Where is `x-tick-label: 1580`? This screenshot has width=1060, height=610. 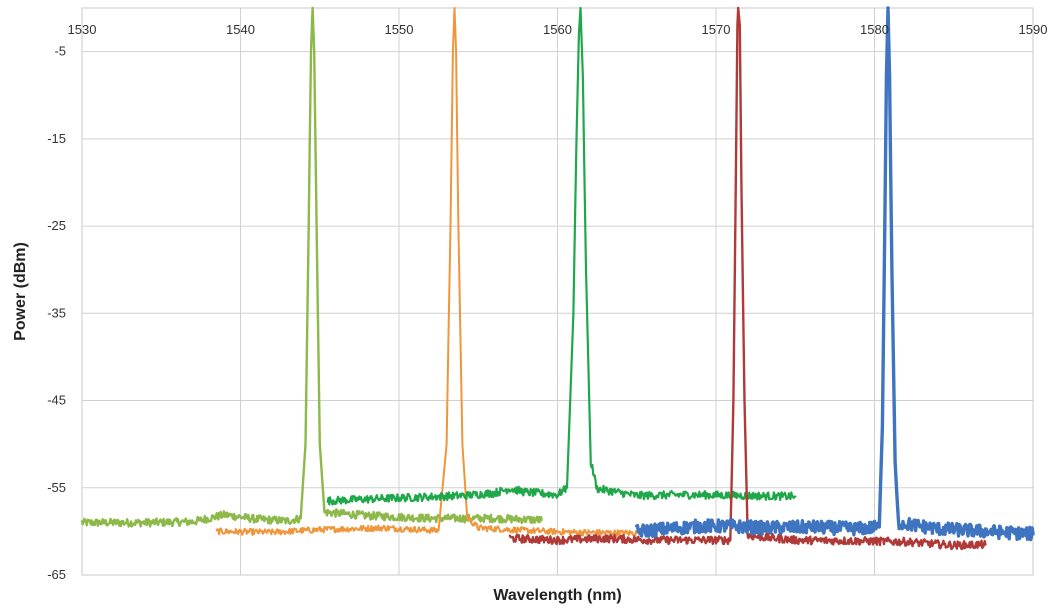 x-tick-label: 1580 is located at coordinates (874, 29).